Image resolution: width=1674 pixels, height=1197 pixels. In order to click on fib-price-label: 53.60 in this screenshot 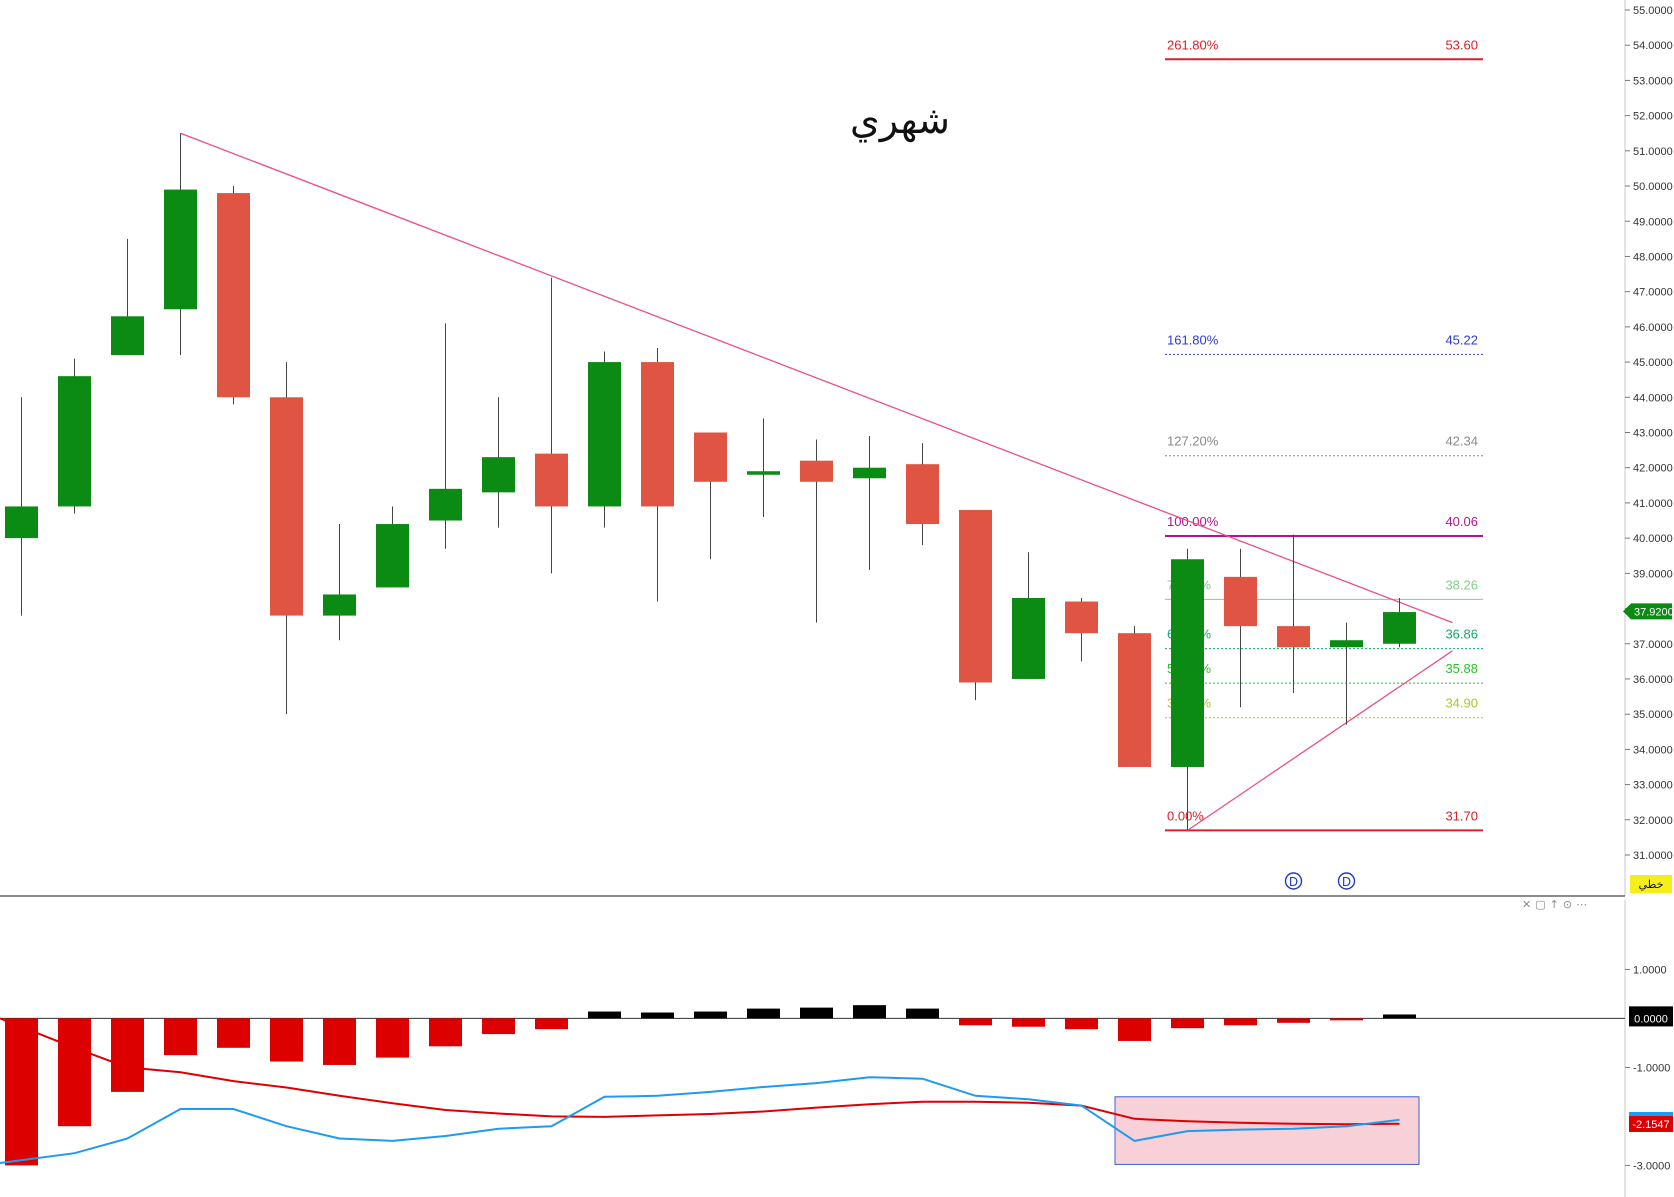, I will do `click(1461, 44)`.